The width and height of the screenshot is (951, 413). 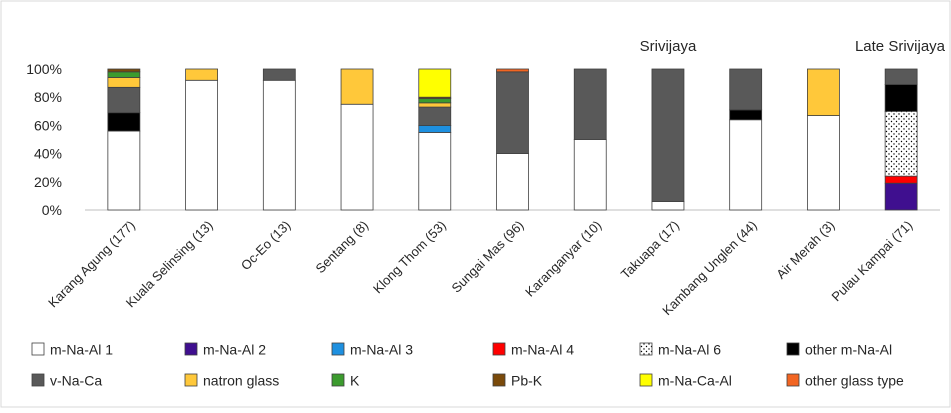 I want to click on legend-item-m-na-al-4: m-Na-Al 4, so click(x=533, y=350).